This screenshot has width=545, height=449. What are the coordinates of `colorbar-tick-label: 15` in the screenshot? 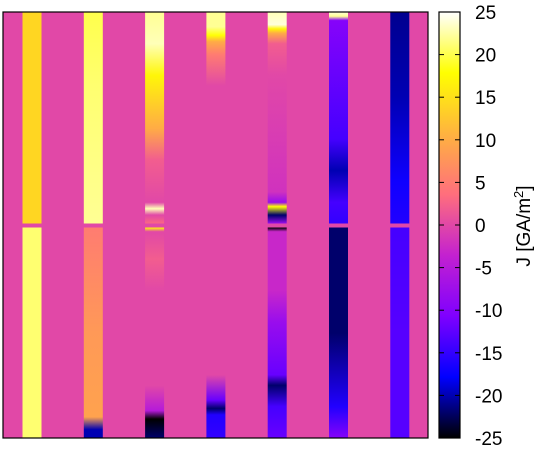 It's located at (485, 98).